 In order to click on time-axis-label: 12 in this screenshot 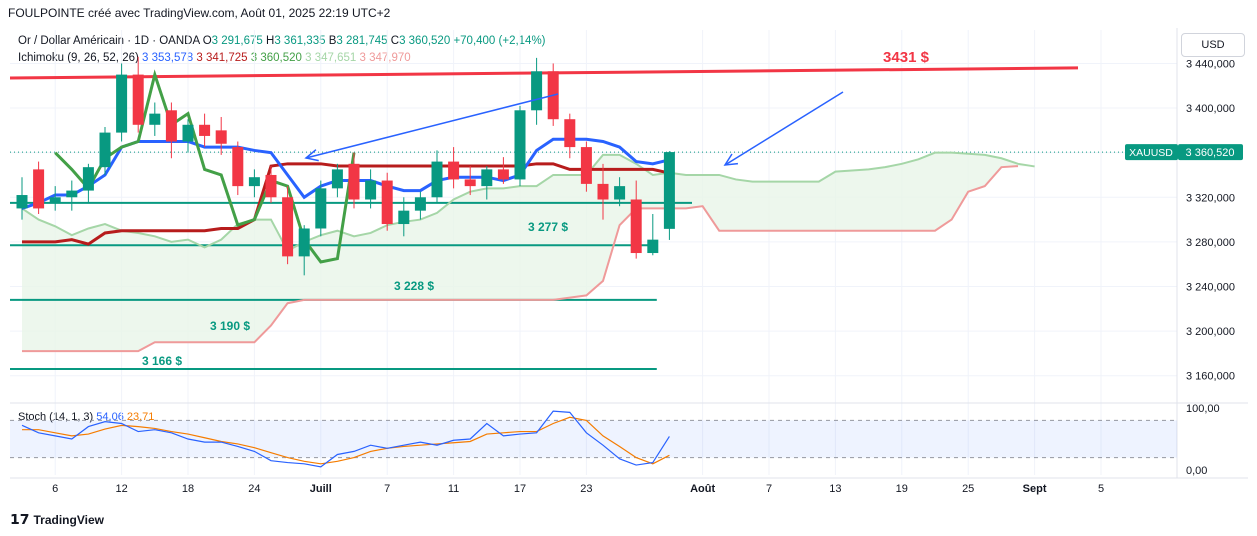, I will do `click(121, 489)`.